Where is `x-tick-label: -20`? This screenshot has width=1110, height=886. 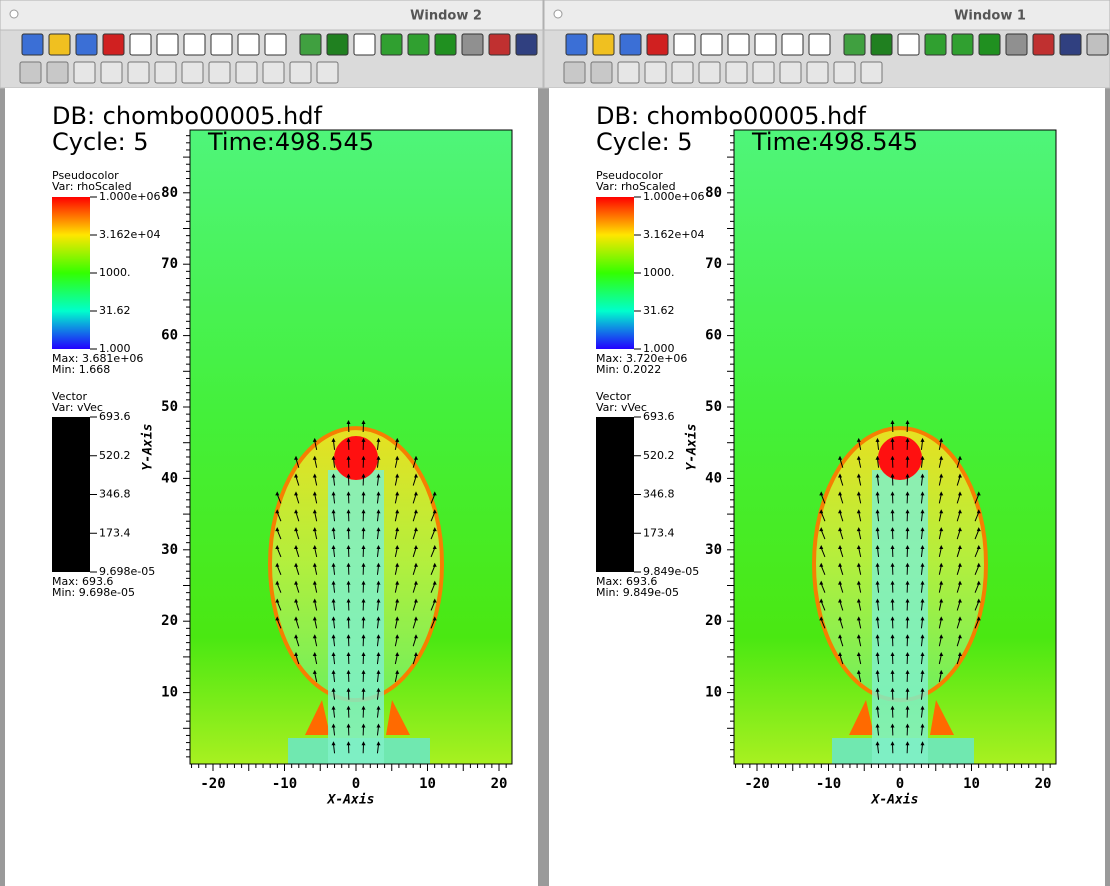 x-tick-label: -20 is located at coordinates (212, 784).